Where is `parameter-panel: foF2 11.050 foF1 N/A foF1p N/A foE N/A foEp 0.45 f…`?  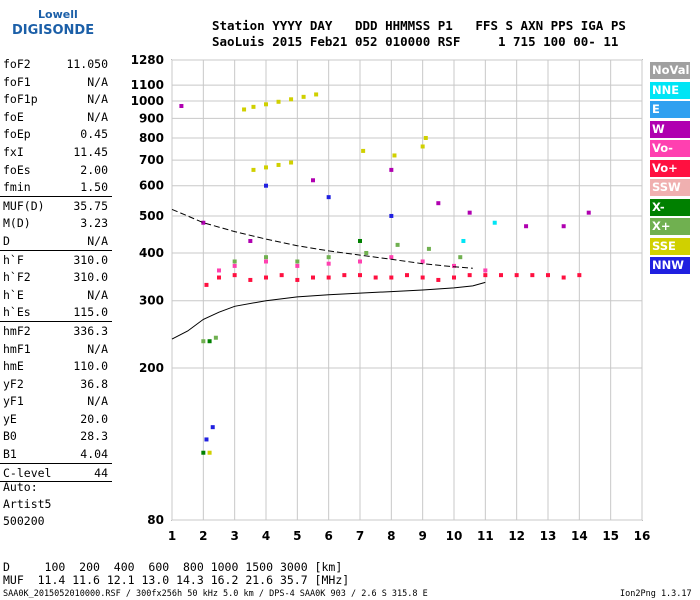 parameter-panel: foF2 11.050 foF1 N/A foF1p N/A foE N/A foEp 0.45 f… is located at coordinates (56, 269).